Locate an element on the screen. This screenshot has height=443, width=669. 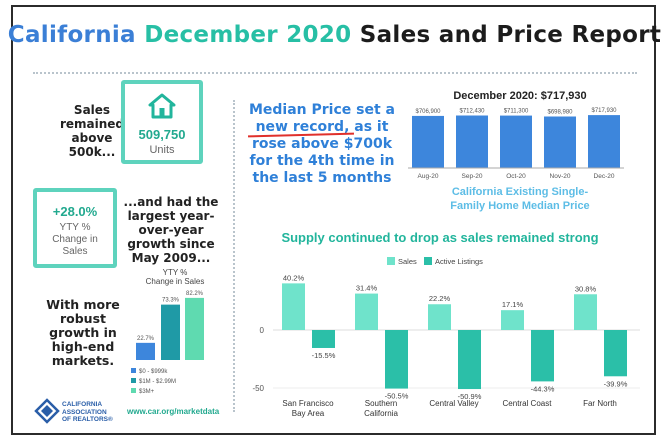
sales-note-line: remained is located at coordinates (92, 124).